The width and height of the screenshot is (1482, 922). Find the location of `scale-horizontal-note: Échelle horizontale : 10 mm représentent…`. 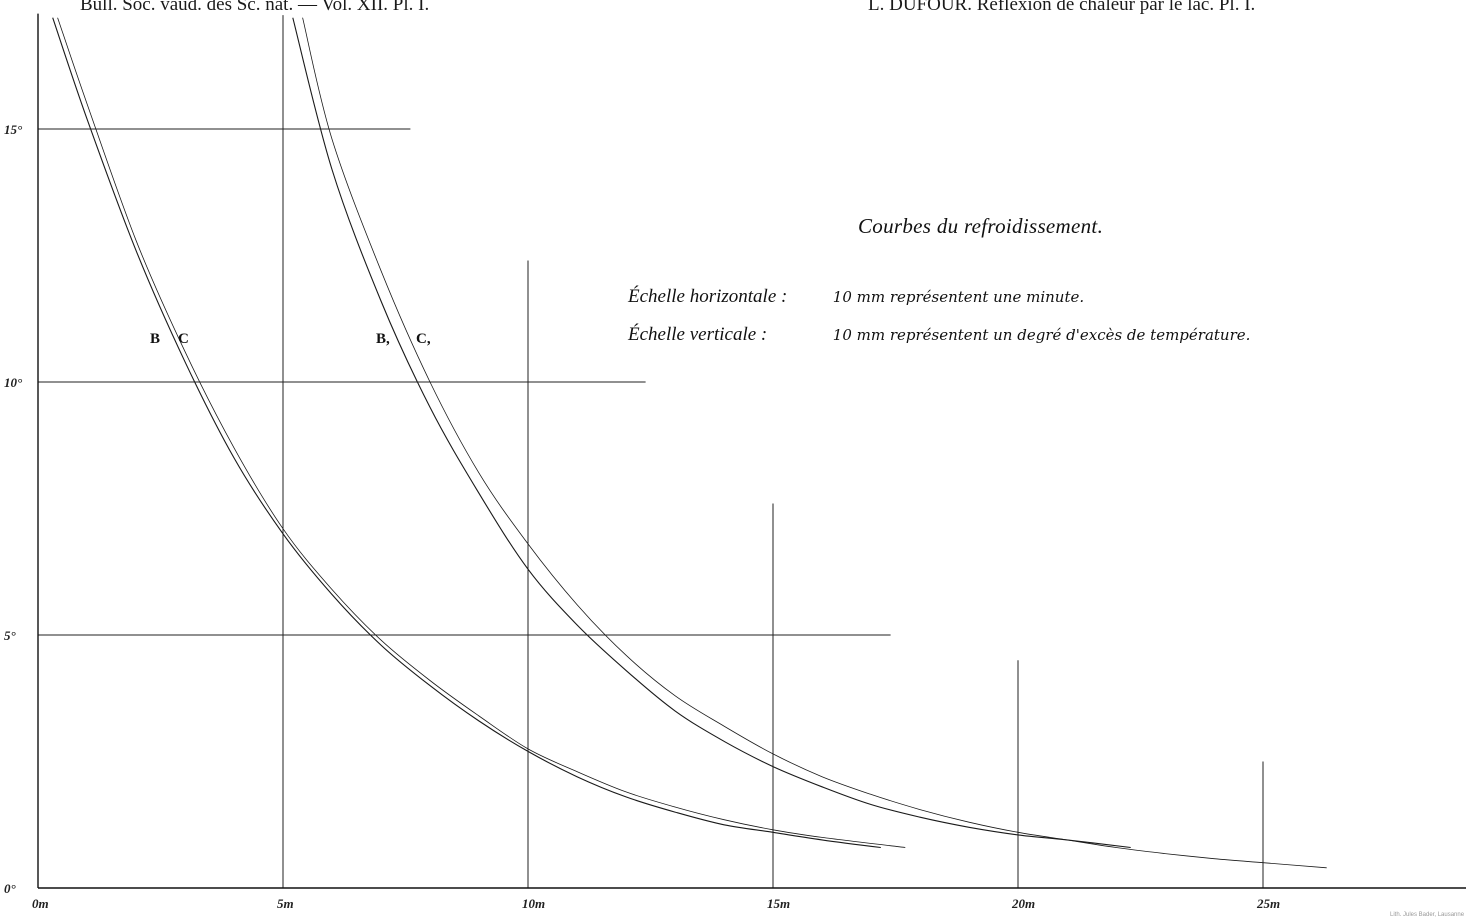

scale-horizontal-note: Échelle horizontale : 10 mm représentent… is located at coordinates (856, 297).